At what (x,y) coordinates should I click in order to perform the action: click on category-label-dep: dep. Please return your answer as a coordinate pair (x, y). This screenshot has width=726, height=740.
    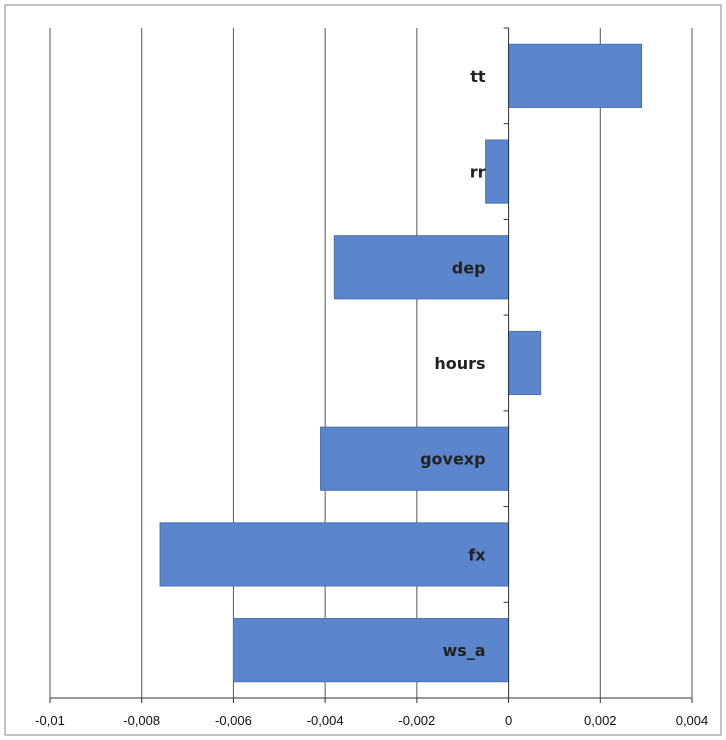
    Looking at the image, I should click on (469, 267).